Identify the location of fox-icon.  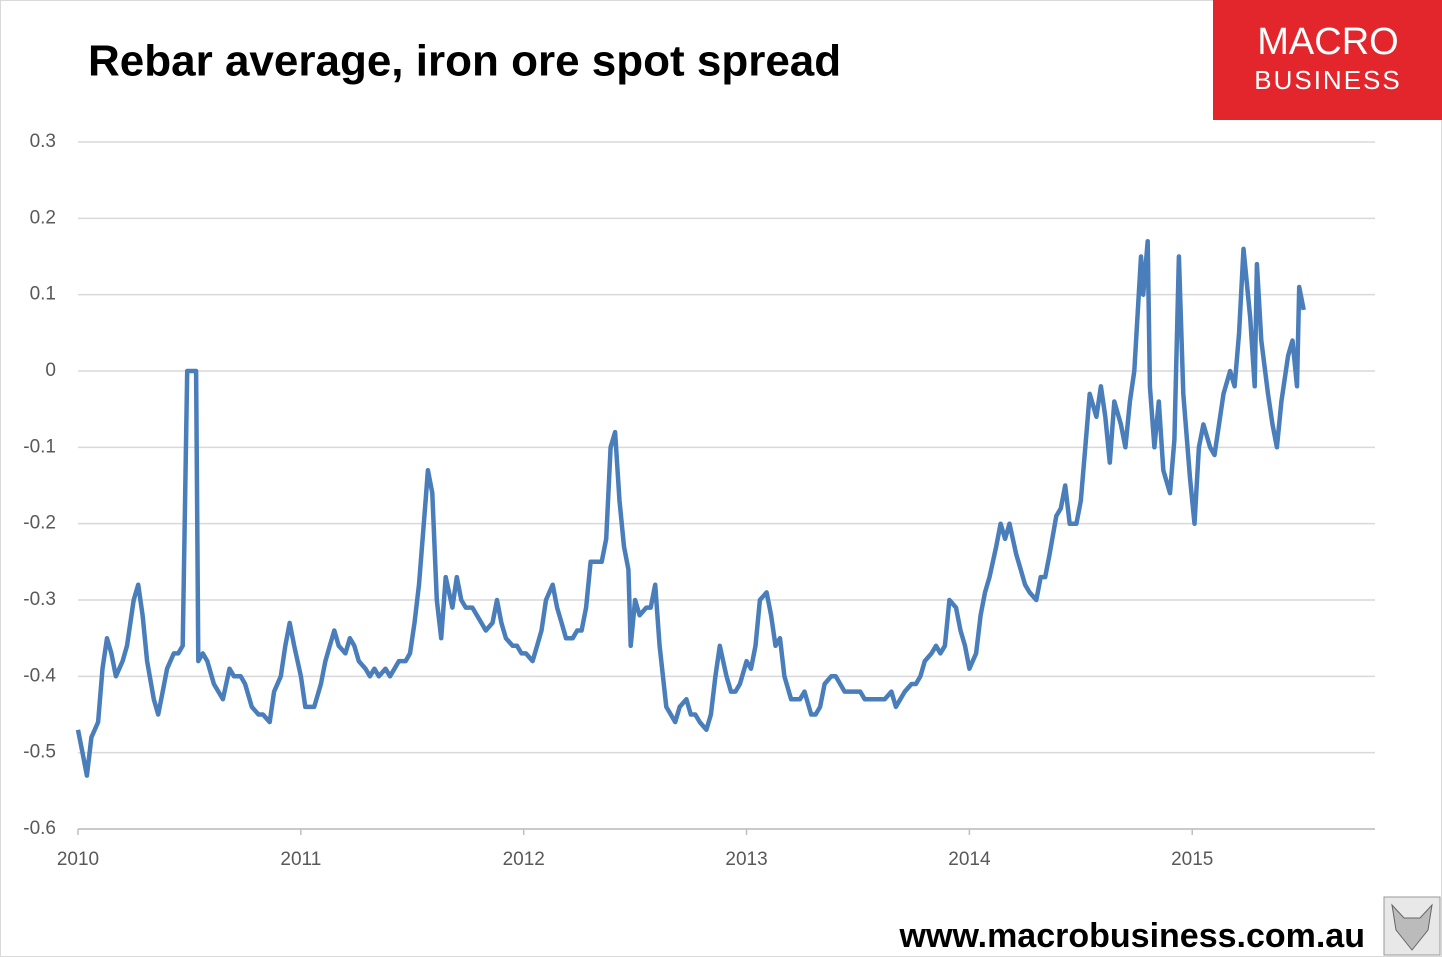
(1412, 927).